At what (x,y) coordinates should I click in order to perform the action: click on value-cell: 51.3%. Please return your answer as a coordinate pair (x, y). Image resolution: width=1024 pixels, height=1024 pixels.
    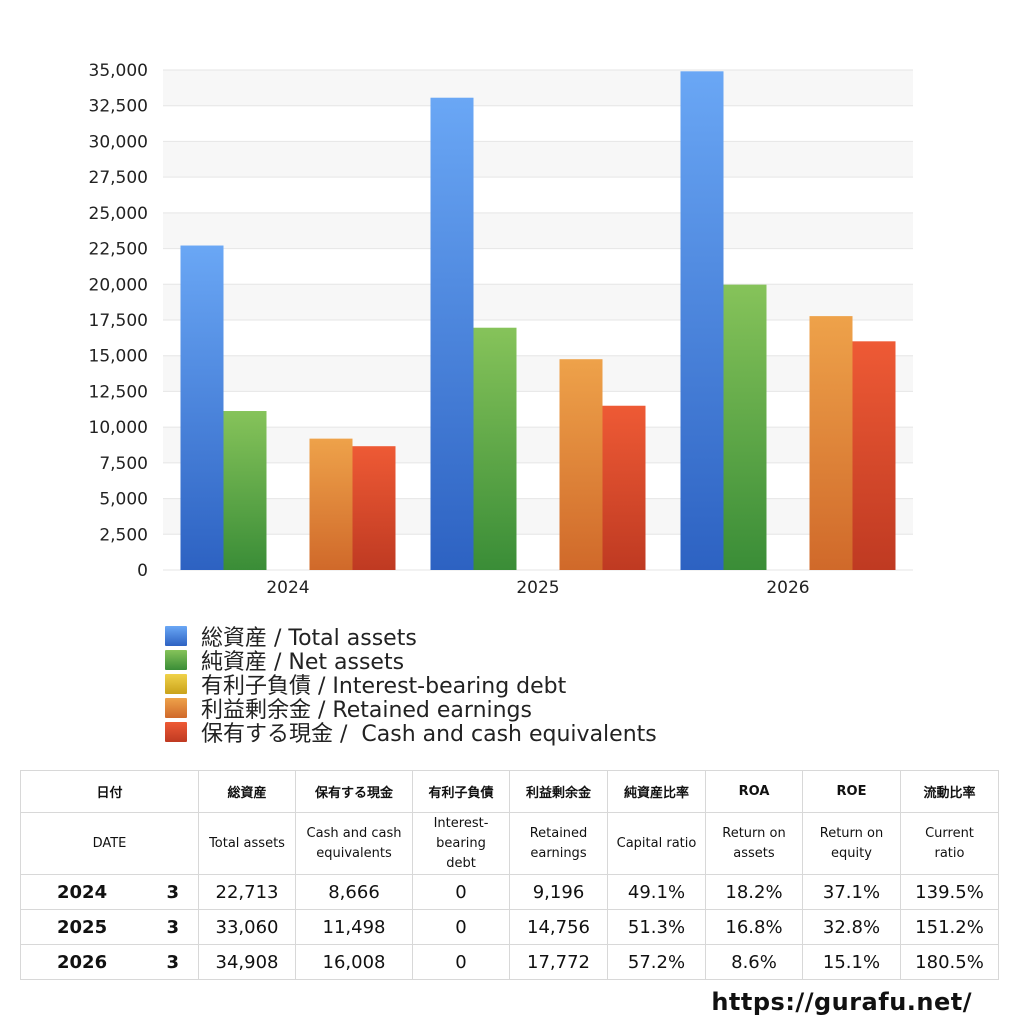
    Looking at the image, I should click on (656, 927).